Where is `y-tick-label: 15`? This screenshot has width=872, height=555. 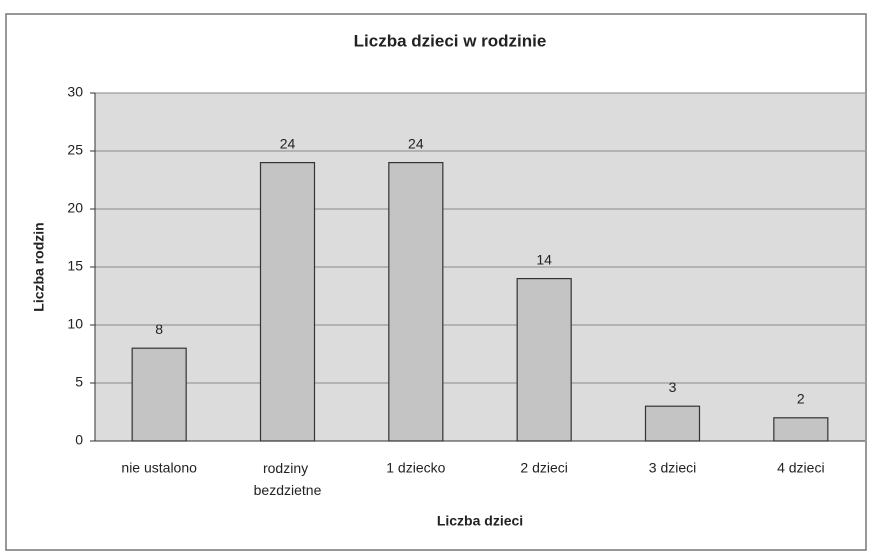
y-tick-label: 15 is located at coordinates (75, 266).